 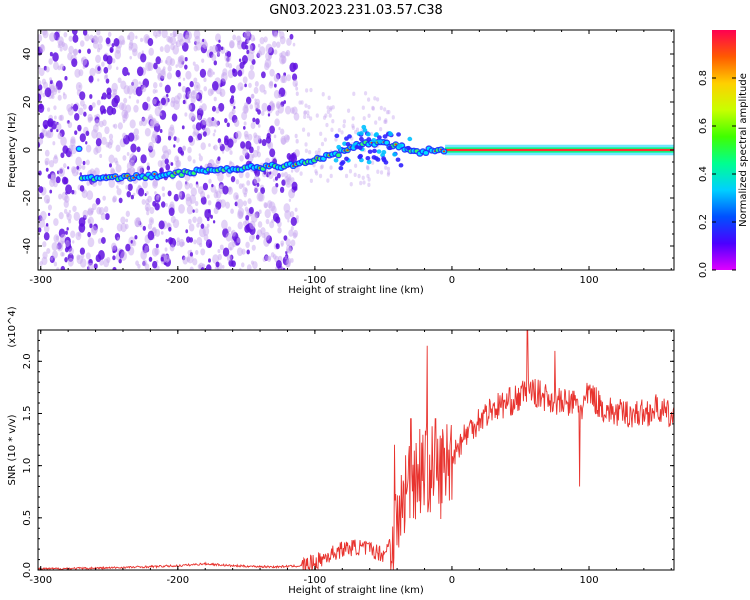 I want to click on y-tick-label: 1.0, so click(x=27, y=466).